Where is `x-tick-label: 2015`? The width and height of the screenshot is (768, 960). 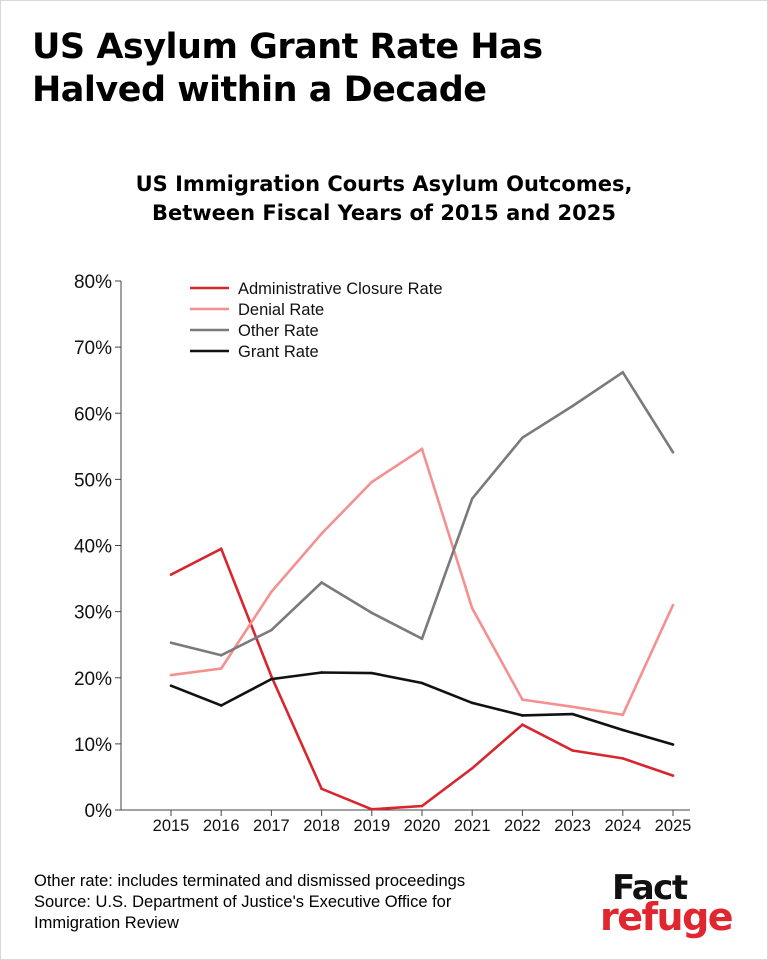
x-tick-label: 2015 is located at coordinates (171, 826).